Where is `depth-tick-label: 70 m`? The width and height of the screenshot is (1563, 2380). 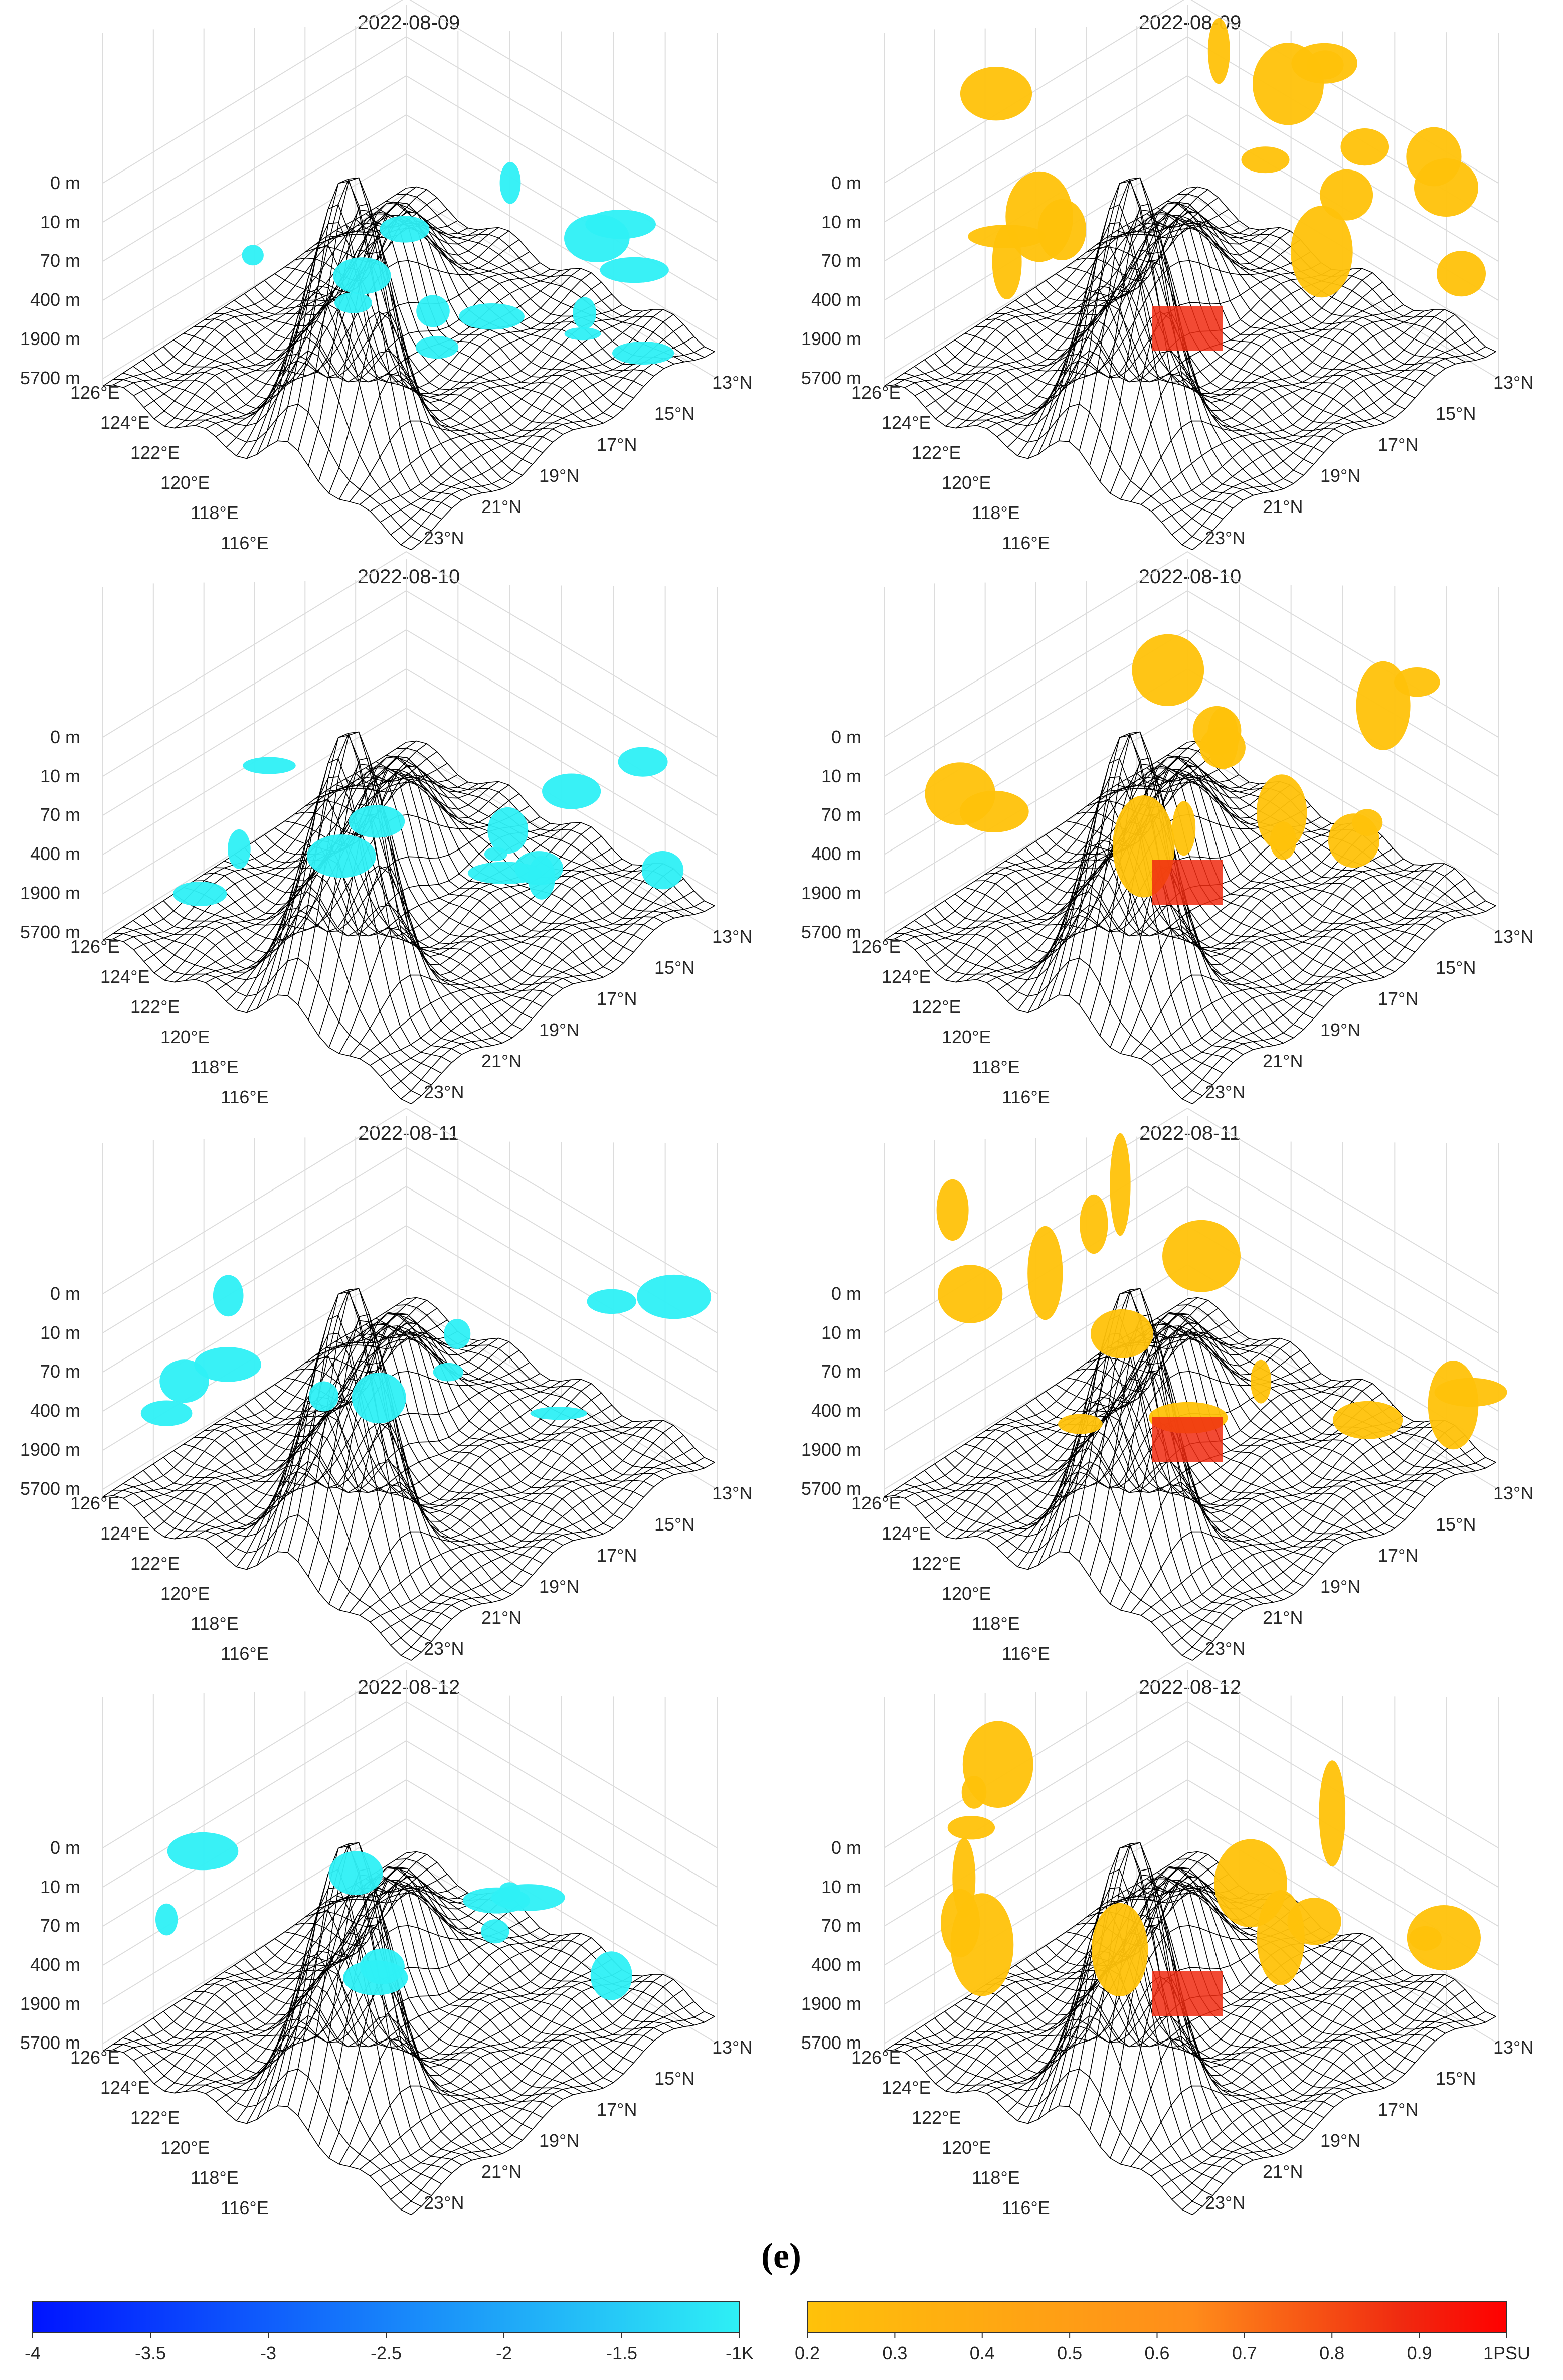
depth-tick-label: 70 m is located at coordinates (841, 260).